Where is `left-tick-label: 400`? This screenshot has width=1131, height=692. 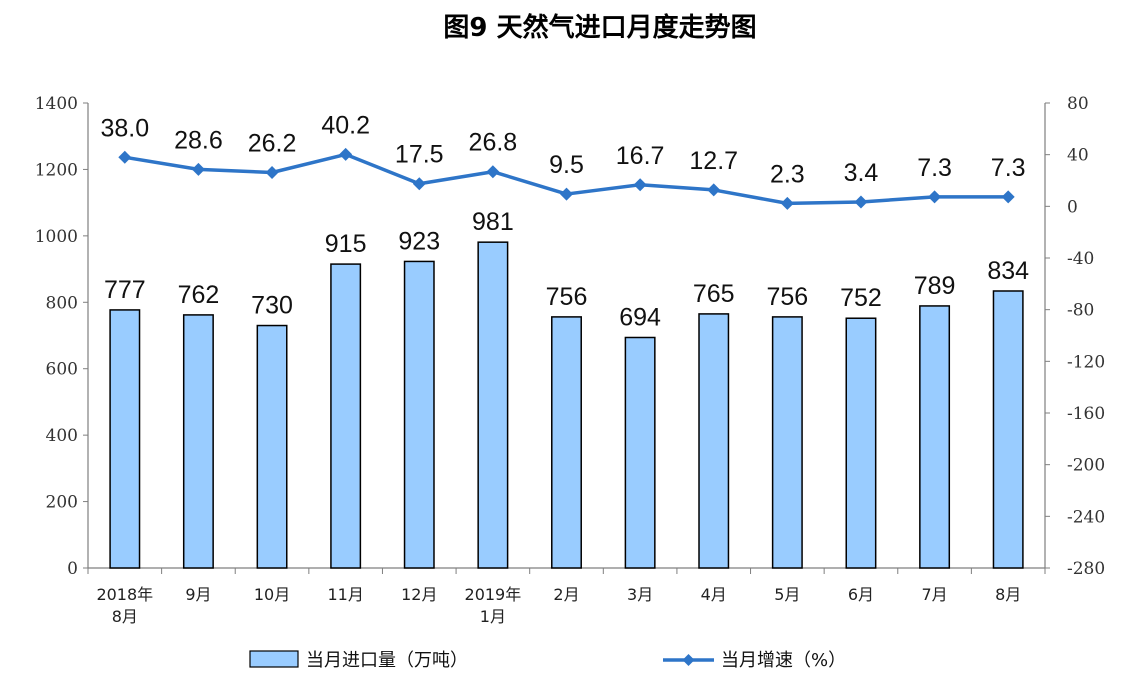
left-tick-label: 400 is located at coordinates (62, 436).